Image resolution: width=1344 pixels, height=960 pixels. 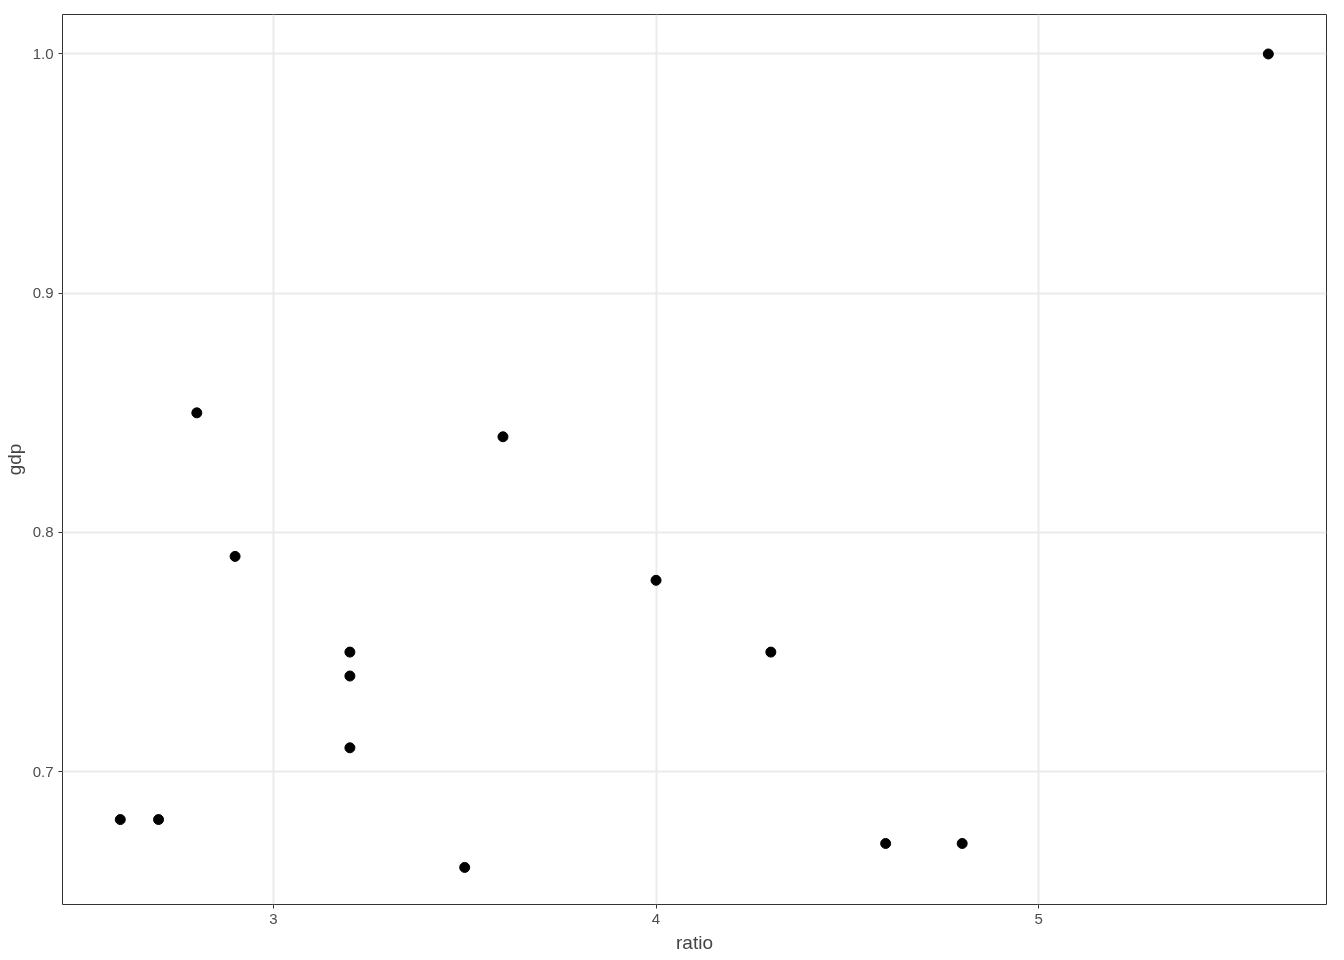 I want to click on x-tick-label: 4, so click(x=656, y=918).